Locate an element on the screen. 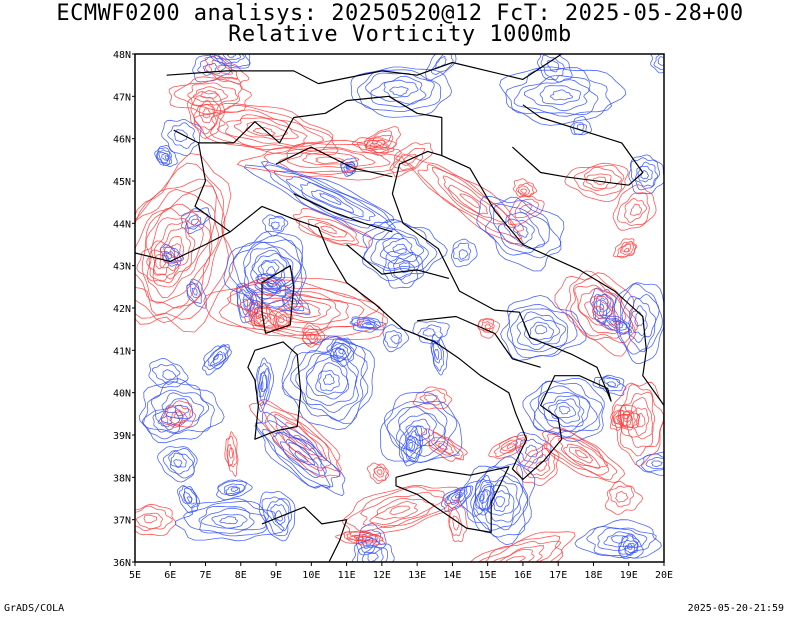 This screenshot has width=800, height=618. lon-tick-label: 6E is located at coordinates (170, 575).